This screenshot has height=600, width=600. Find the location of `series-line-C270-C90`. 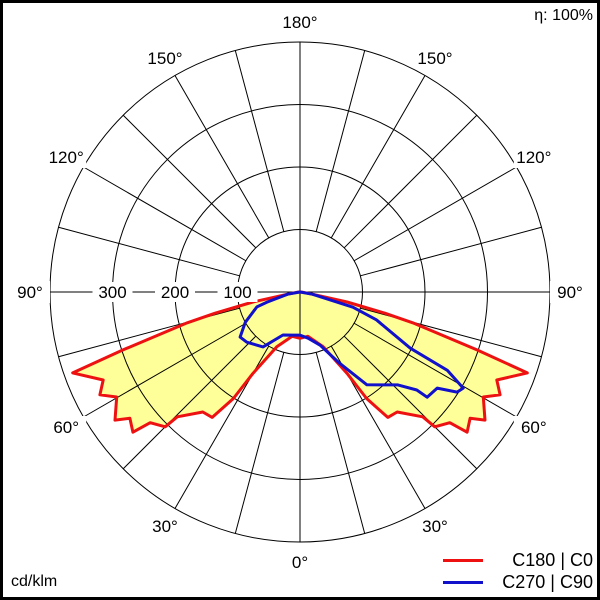

series-line-C270-C90 is located at coordinates (351, 344).